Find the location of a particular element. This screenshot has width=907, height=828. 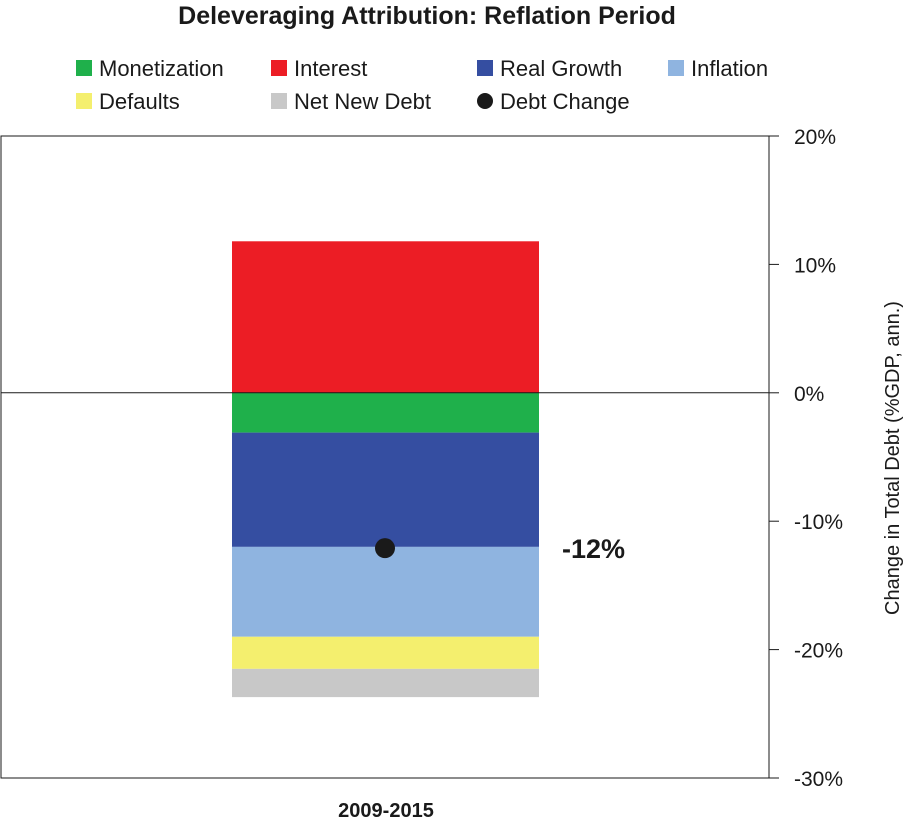

bar-defaults is located at coordinates (385, 652).